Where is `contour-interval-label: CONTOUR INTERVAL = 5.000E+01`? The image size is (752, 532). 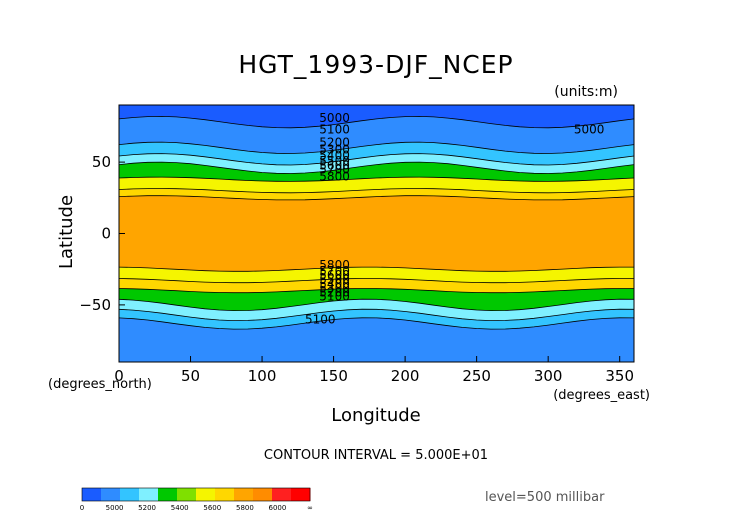 contour-interval-label: CONTOUR INTERVAL = 5.000E+01 is located at coordinates (376, 455).